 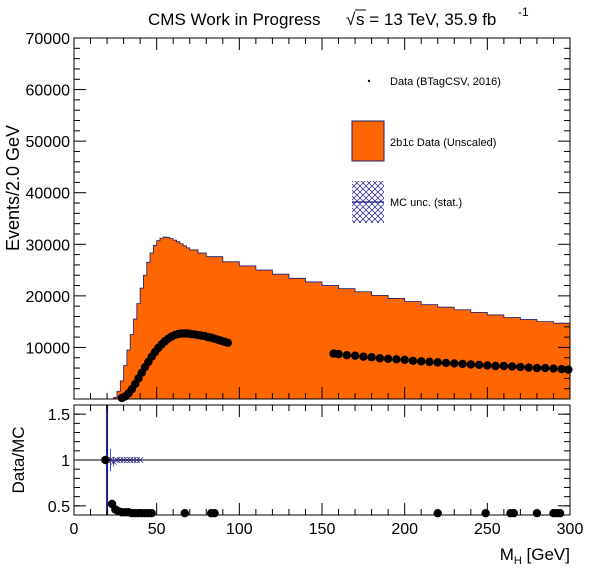 What do you see at coordinates (48, 194) in the screenshot?
I see `y-tick-label: 40000` at bounding box center [48, 194].